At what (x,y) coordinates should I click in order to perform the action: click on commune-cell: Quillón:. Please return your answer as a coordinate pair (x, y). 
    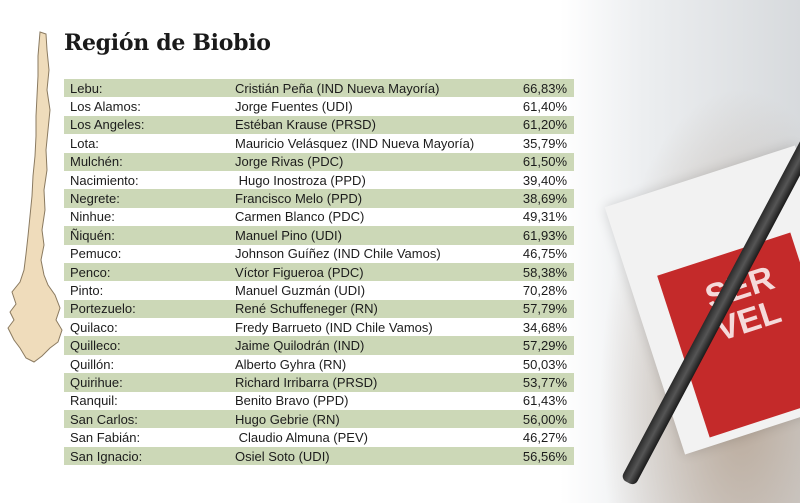
    Looking at the image, I should click on (92, 364).